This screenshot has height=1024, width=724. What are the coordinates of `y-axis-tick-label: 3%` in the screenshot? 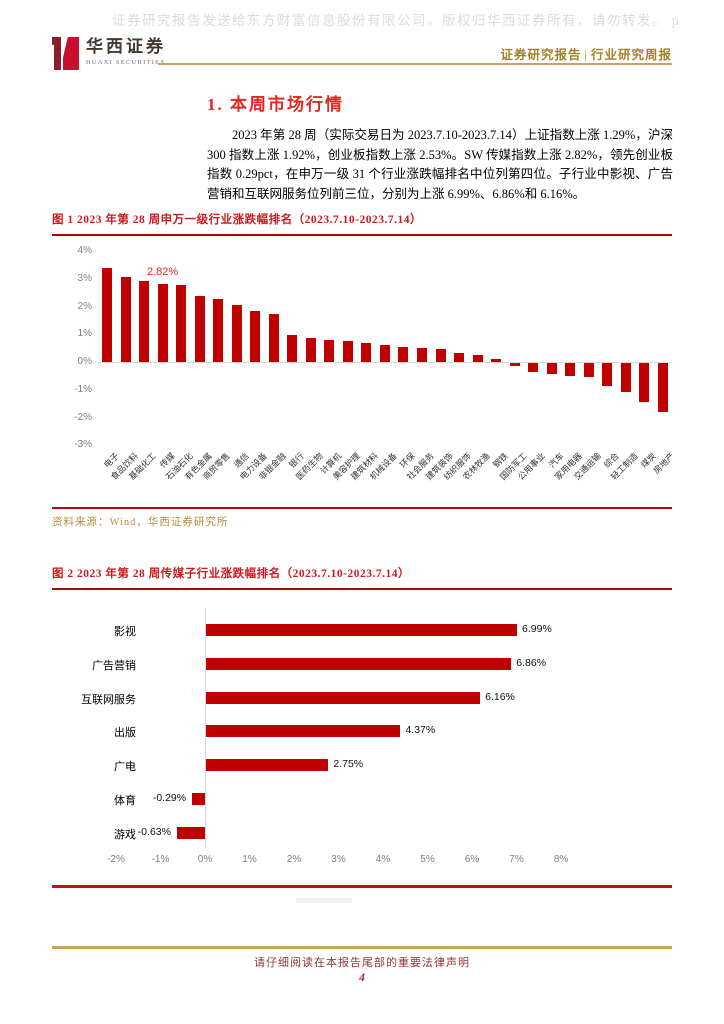 It's located at (84, 278).